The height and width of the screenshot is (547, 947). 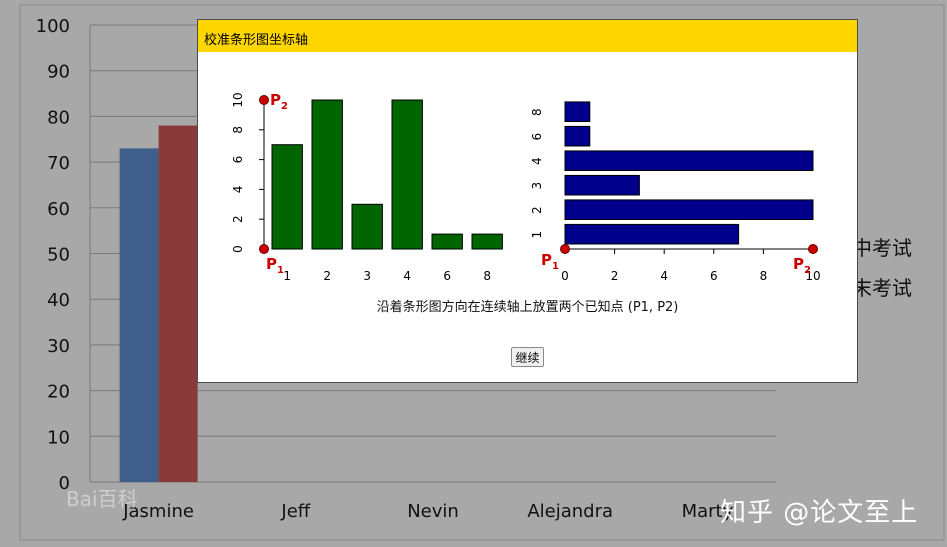 What do you see at coordinates (58, 163) in the screenshot?
I see `background-y-tick-label: 70` at bounding box center [58, 163].